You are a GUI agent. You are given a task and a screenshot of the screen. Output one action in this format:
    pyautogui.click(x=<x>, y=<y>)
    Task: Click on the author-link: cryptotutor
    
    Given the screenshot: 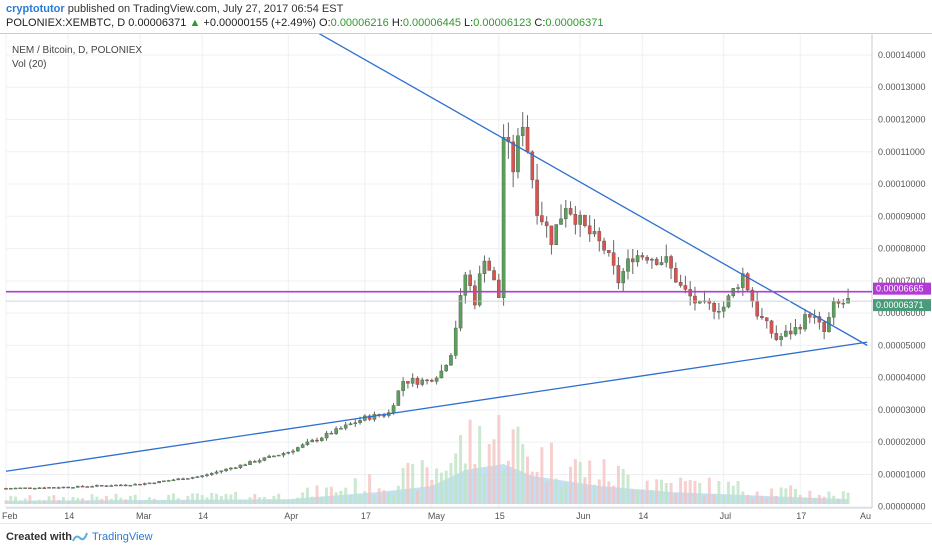 What is the action you would take?
    pyautogui.click(x=35, y=9)
    